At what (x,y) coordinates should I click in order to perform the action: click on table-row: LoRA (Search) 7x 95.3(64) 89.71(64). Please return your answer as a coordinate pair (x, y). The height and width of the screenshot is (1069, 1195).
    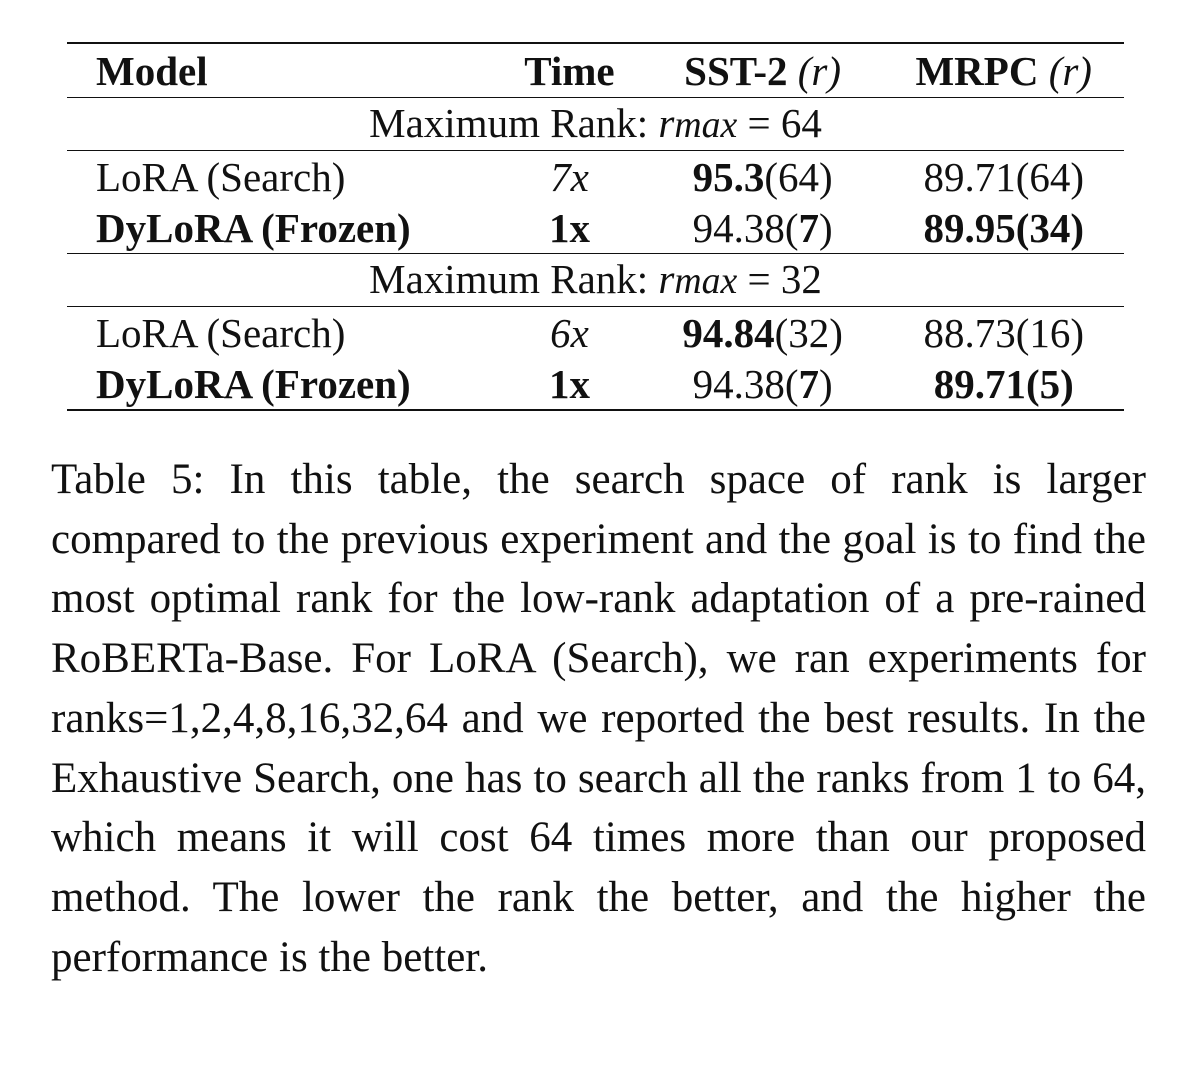
    Looking at the image, I should click on (595, 177).